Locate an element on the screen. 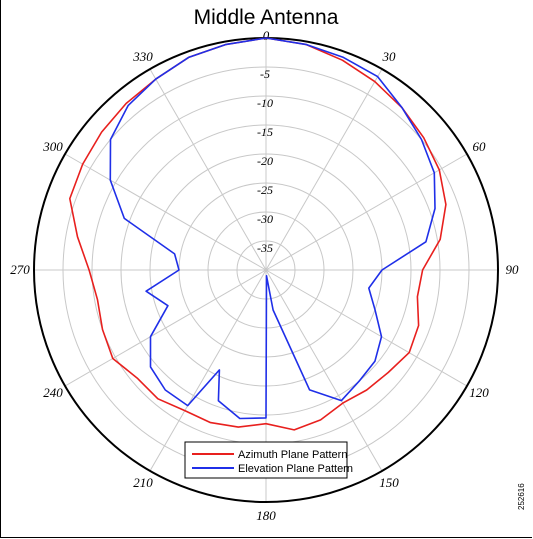  angle-tick-label: 150 is located at coordinates (389, 482).